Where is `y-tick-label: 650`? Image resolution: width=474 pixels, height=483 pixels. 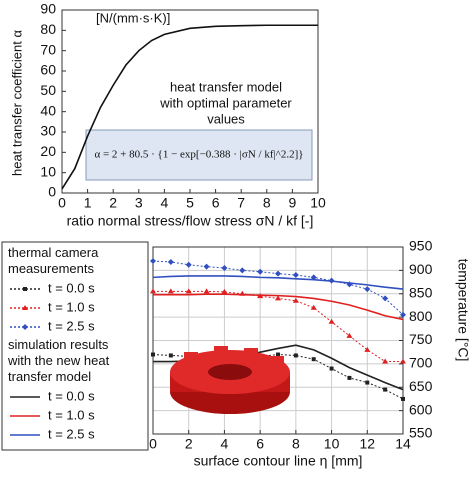
y-tick-label: 650 is located at coordinates (421, 386).